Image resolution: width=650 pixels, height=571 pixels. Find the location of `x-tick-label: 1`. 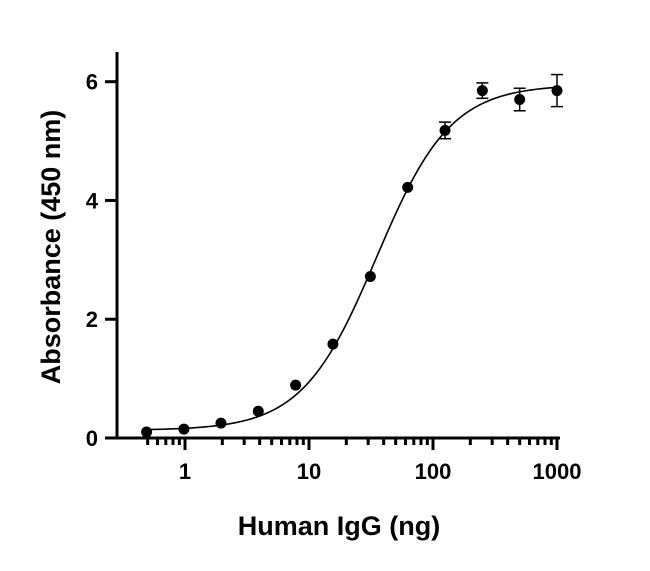

x-tick-label: 1 is located at coordinates (185, 471).